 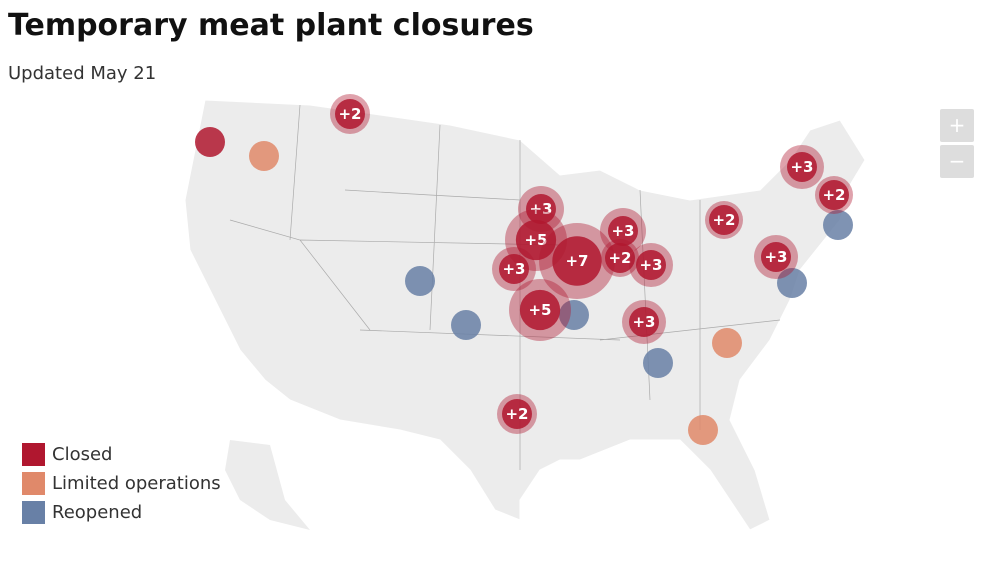 I want to click on cluster-label: +7, so click(x=576, y=261).